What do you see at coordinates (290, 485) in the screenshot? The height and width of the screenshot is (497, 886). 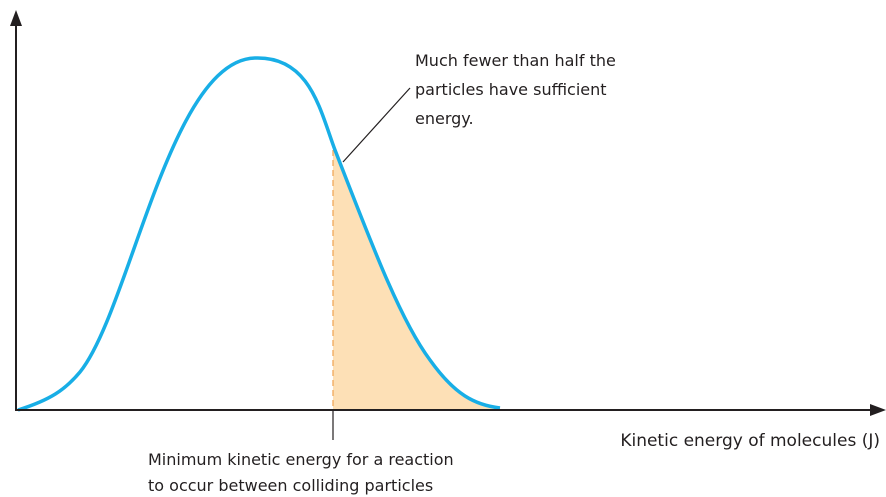 I see `threshold-label-line: to occur between colliding particles` at bounding box center [290, 485].